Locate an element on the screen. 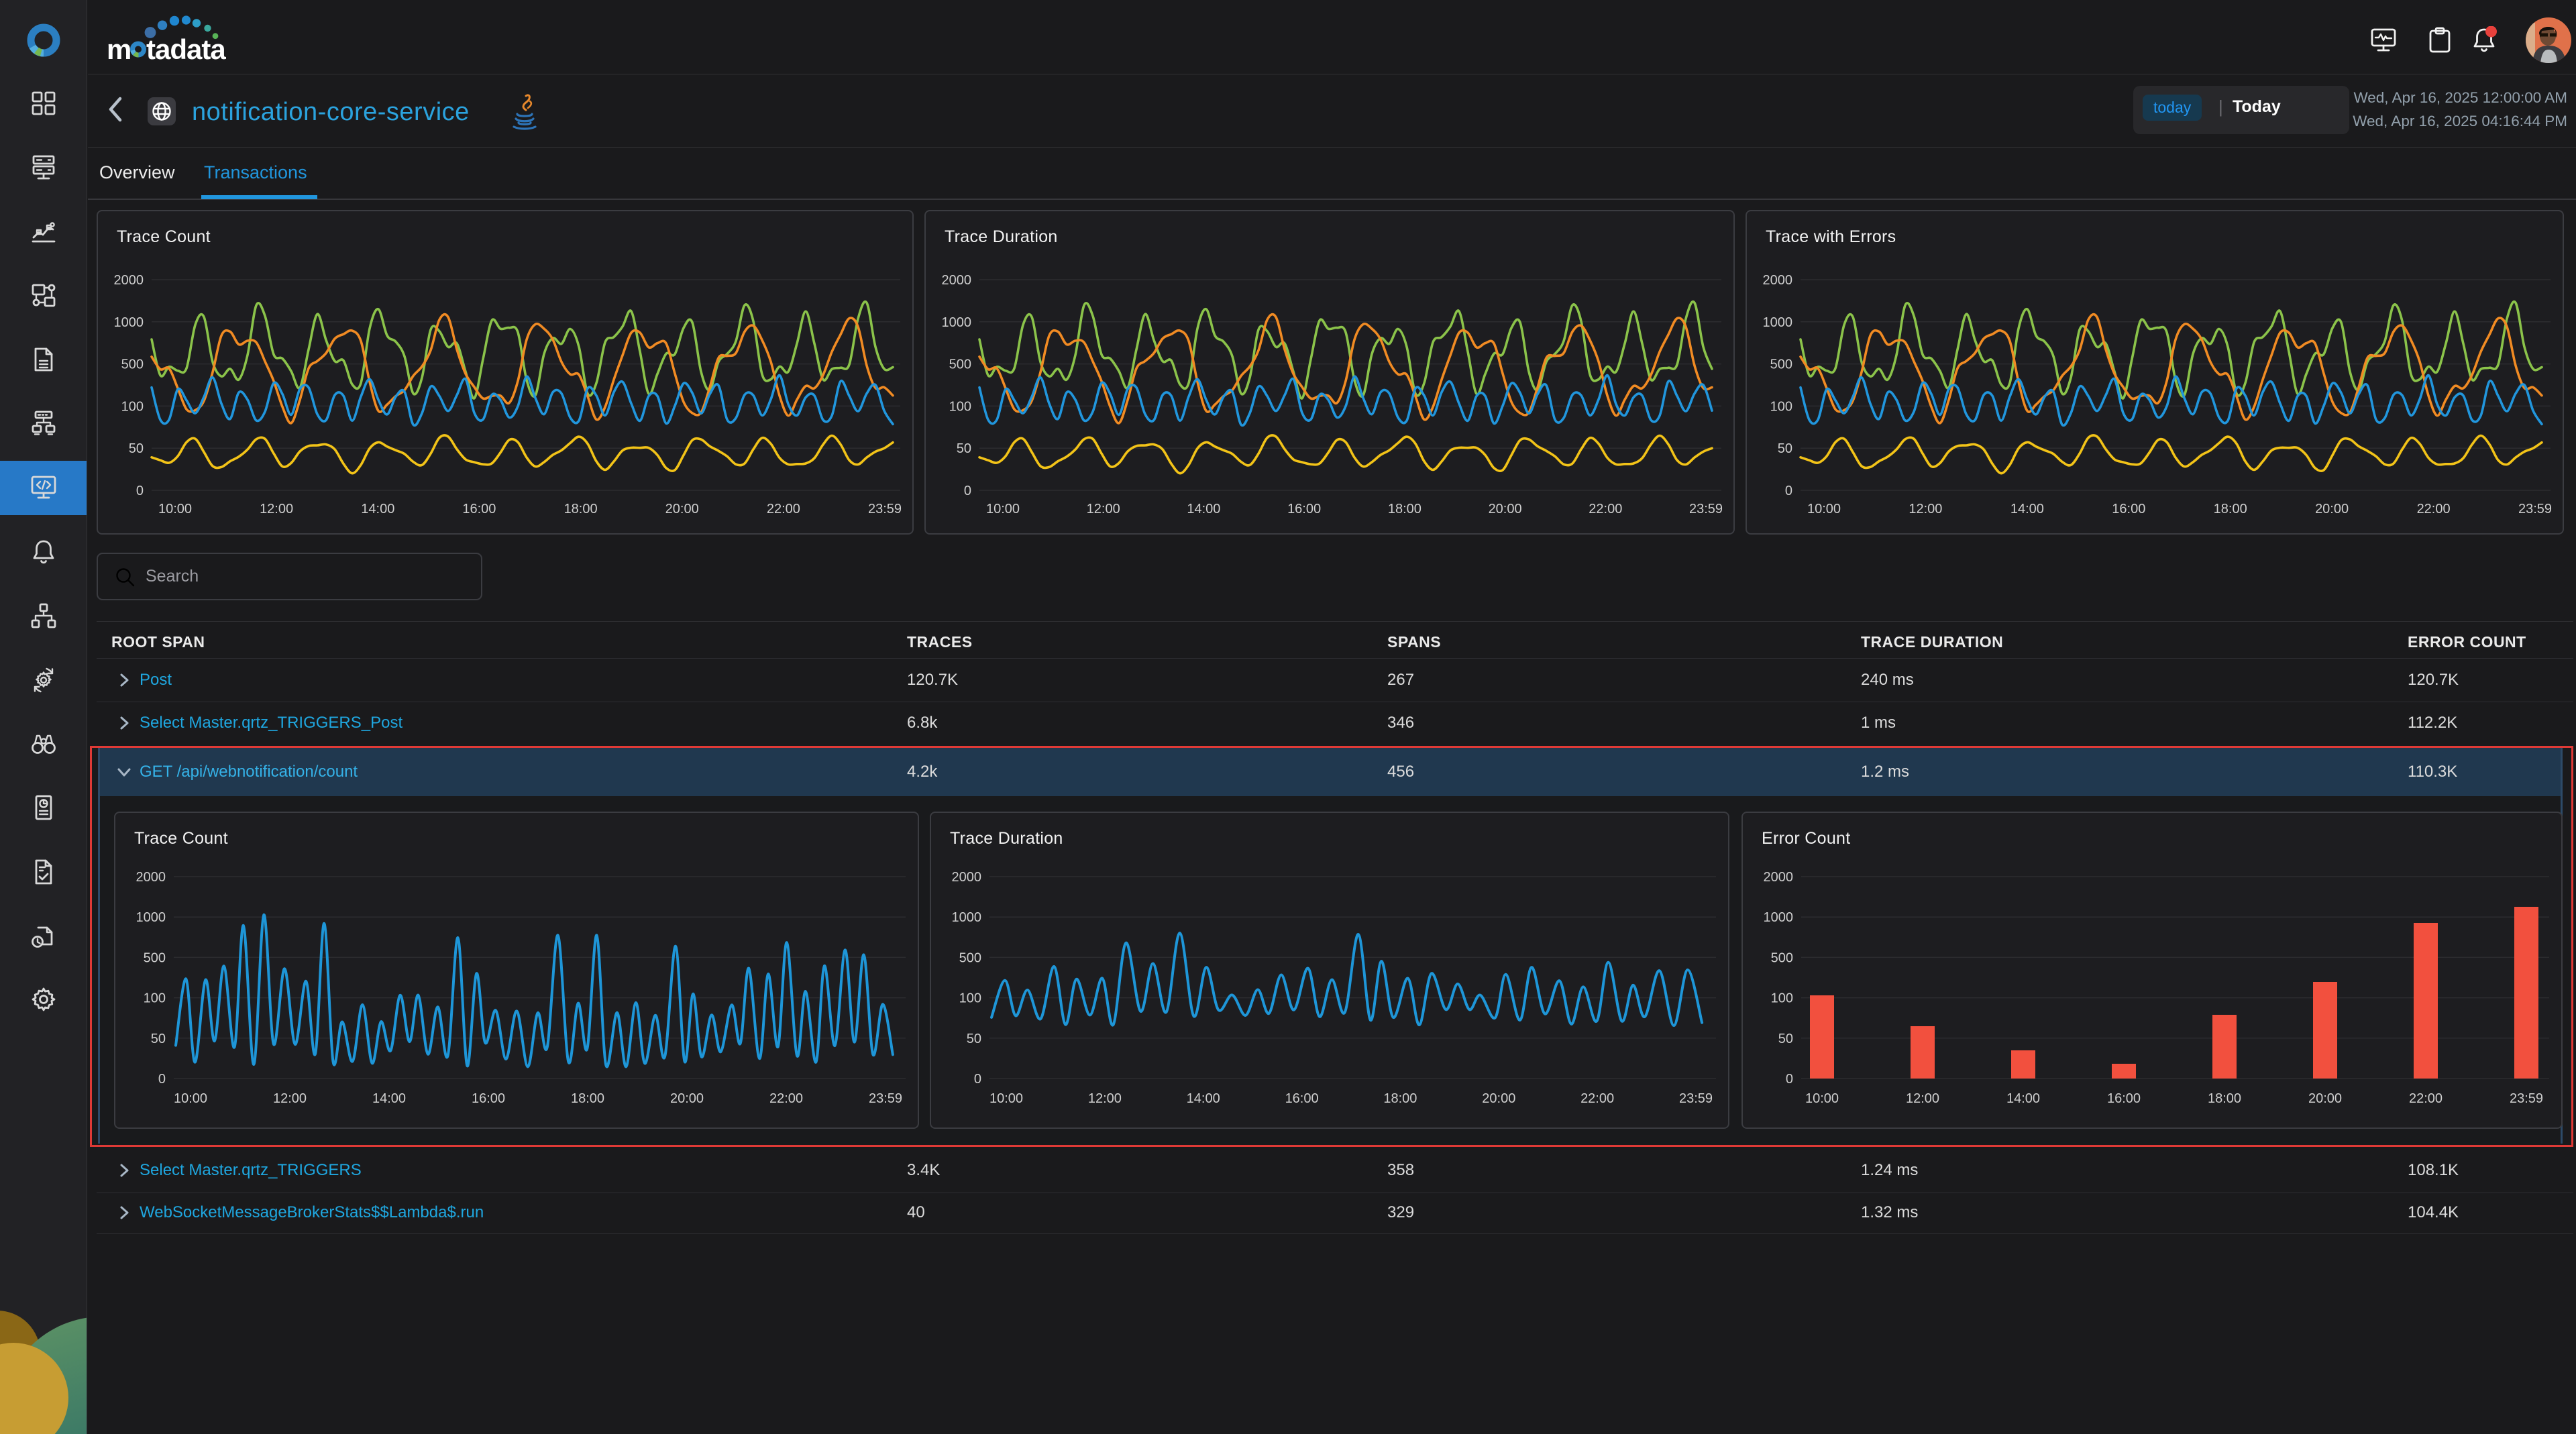  svg-text: m is located at coordinates (119, 49).